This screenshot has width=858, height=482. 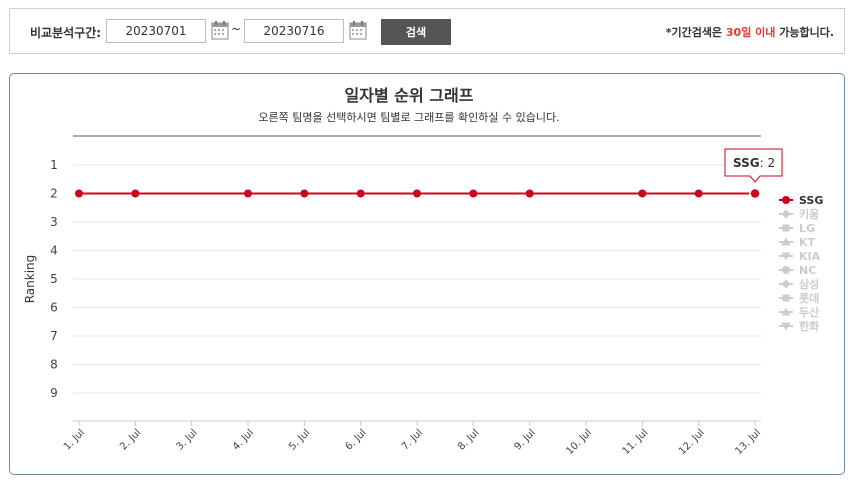 I want to click on end-calendar-icon, so click(x=358, y=30).